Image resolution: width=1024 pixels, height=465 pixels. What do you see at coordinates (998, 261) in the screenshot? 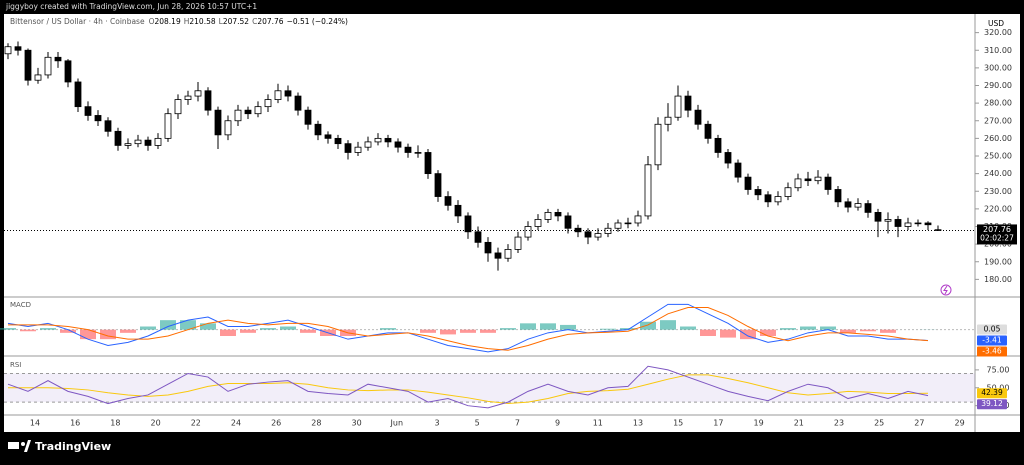
I see `y-tick-label: 190.00` at bounding box center [998, 261].